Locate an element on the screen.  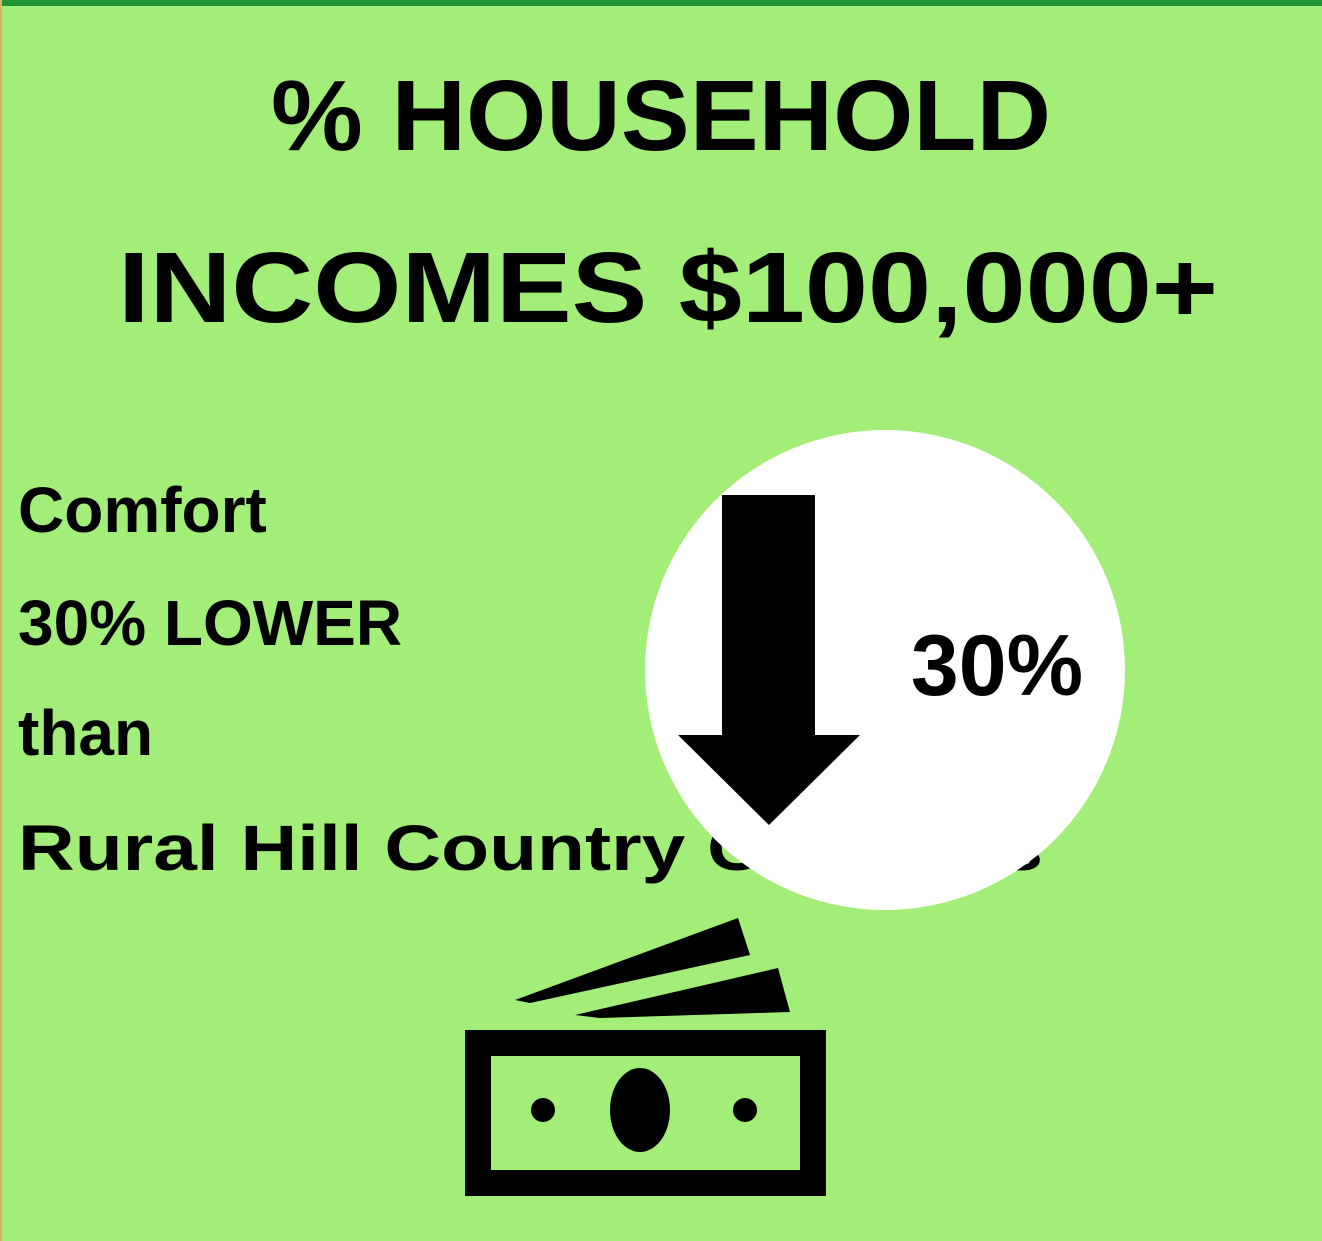
bill is located at coordinates (645, 1113).